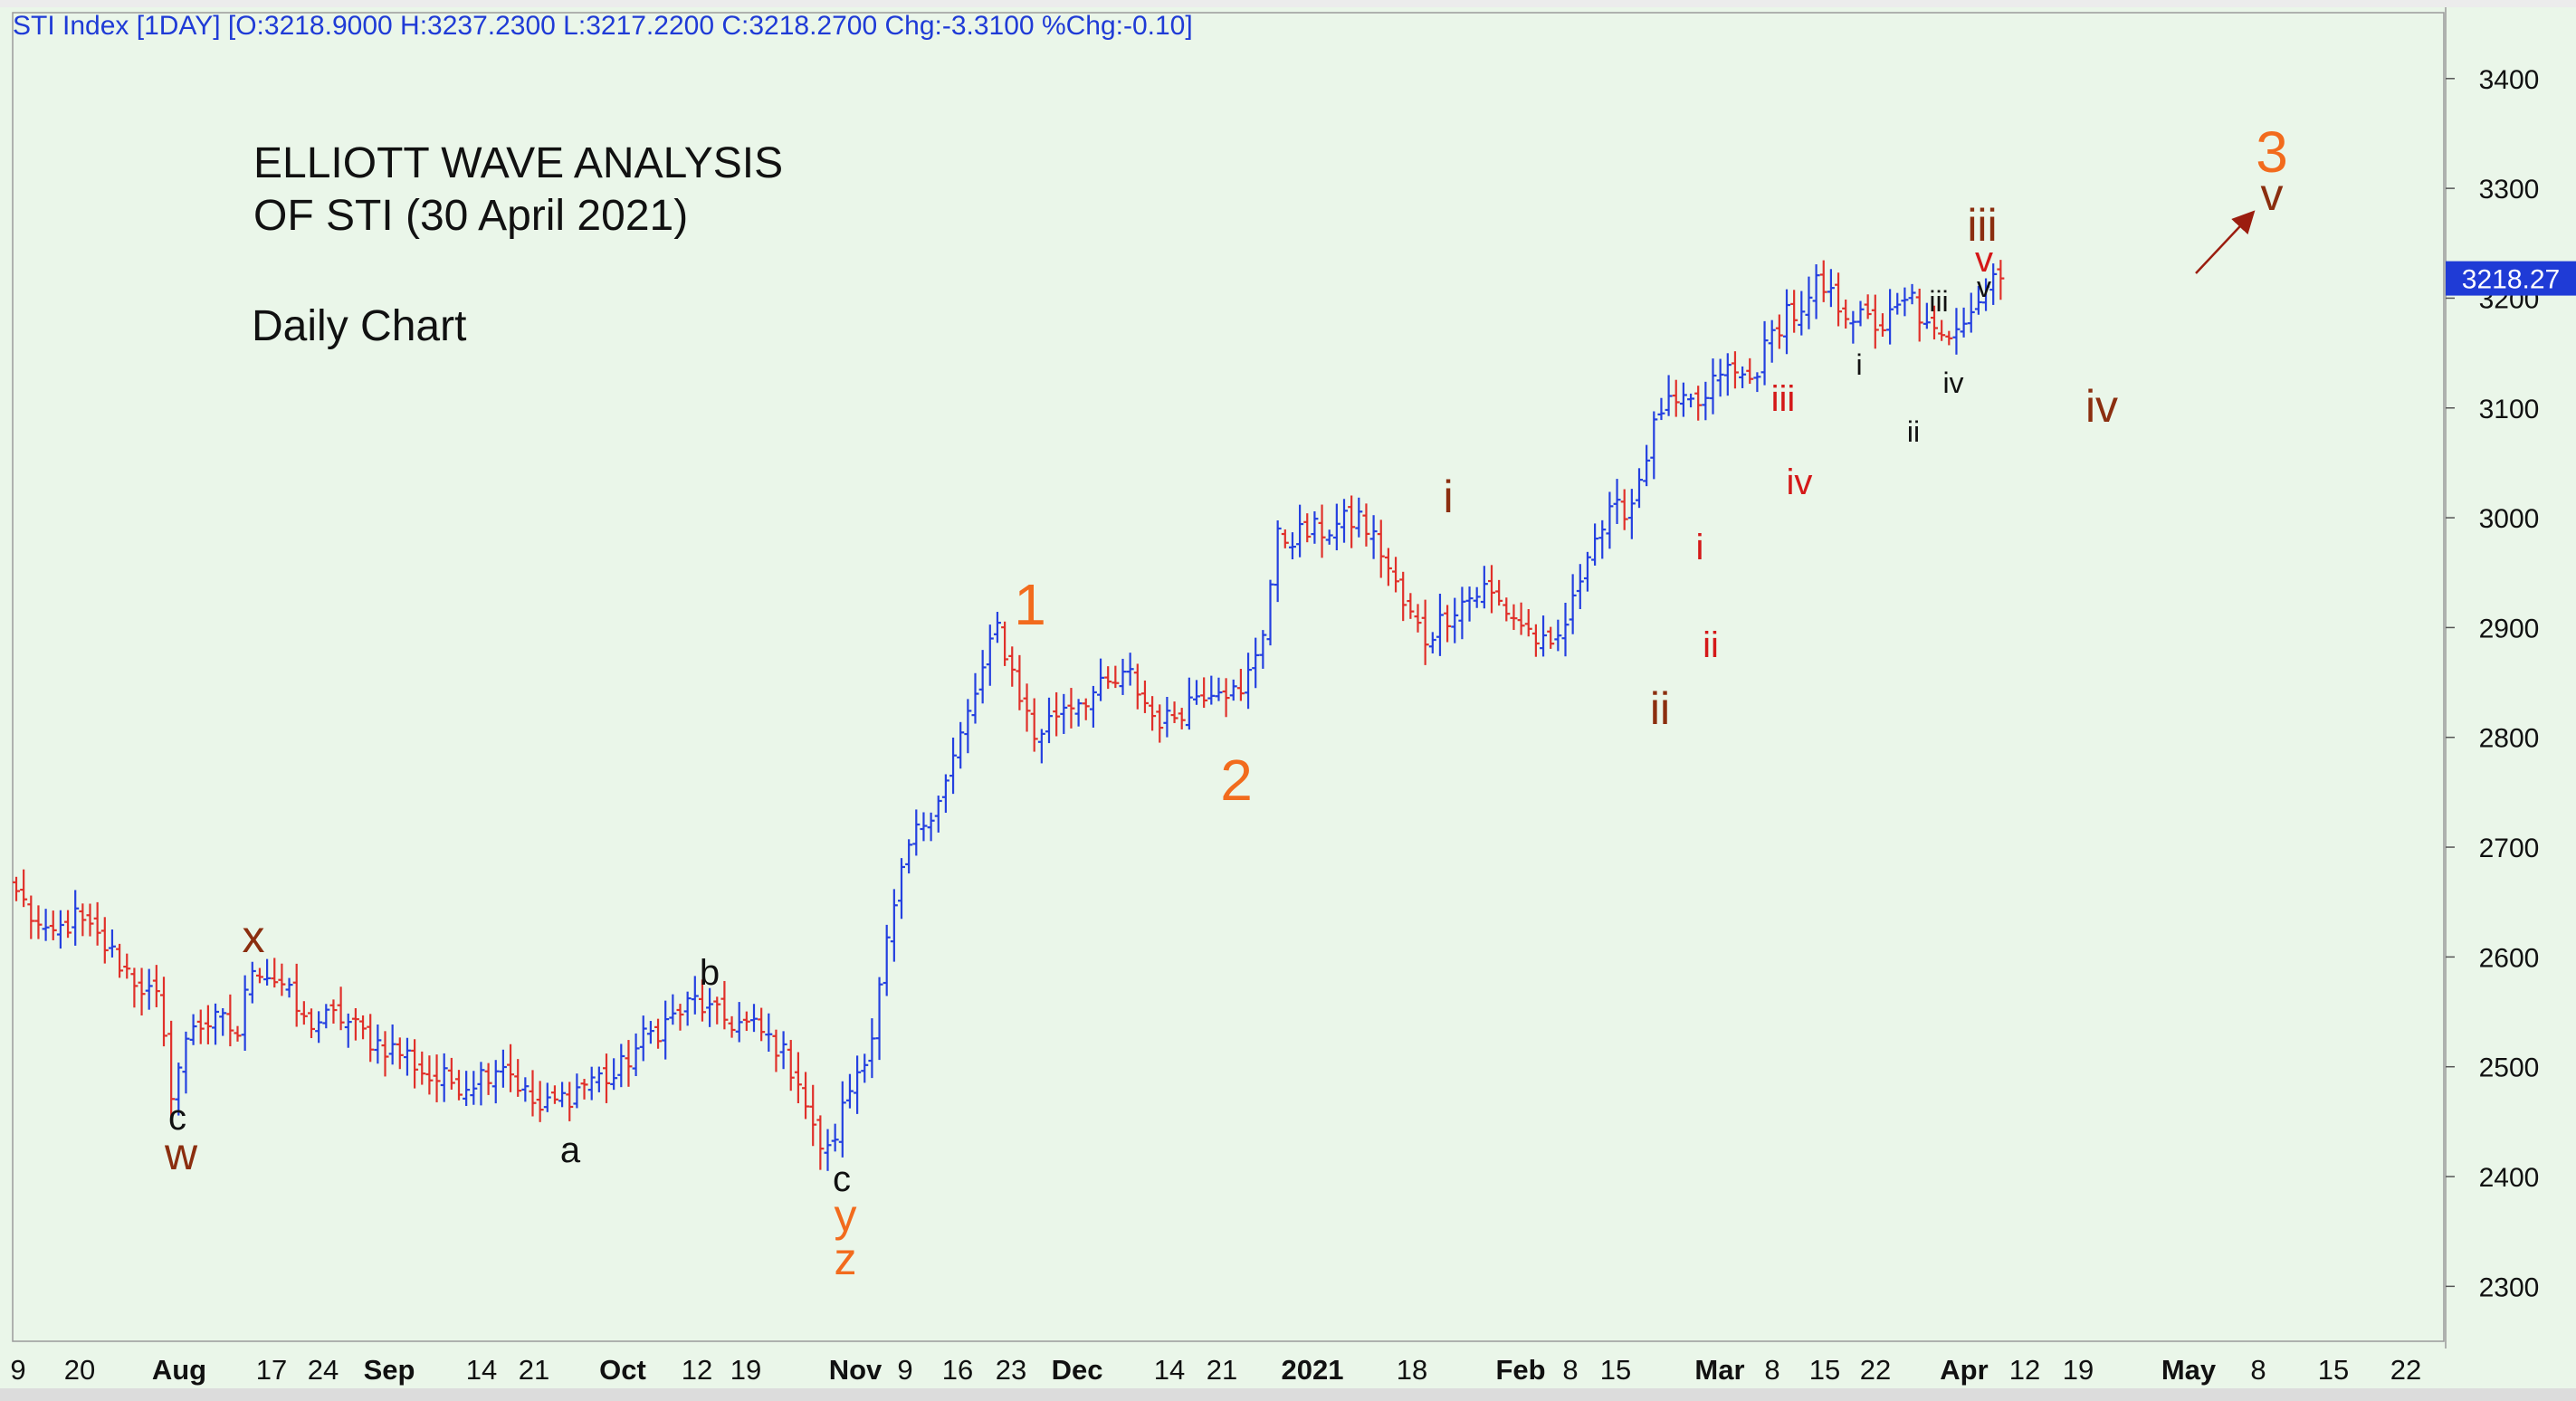  Describe the element at coordinates (1288, 3) in the screenshot. I see `top-toolbar-strip` at that location.